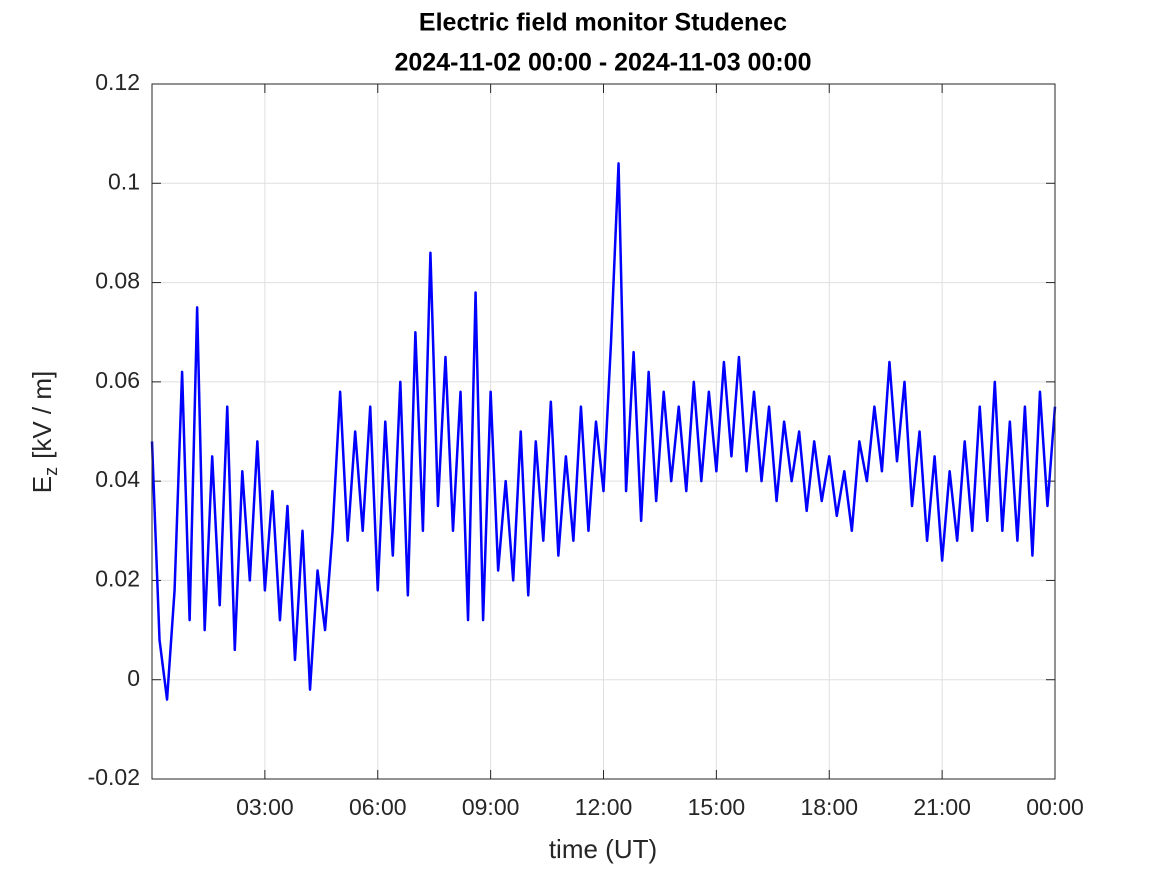 The image size is (1167, 875). Describe the element at coordinates (603, 63) in the screenshot. I see `chart-subtitle: 2024-11-02 00:00 - 2024-11-03 00:00` at that location.